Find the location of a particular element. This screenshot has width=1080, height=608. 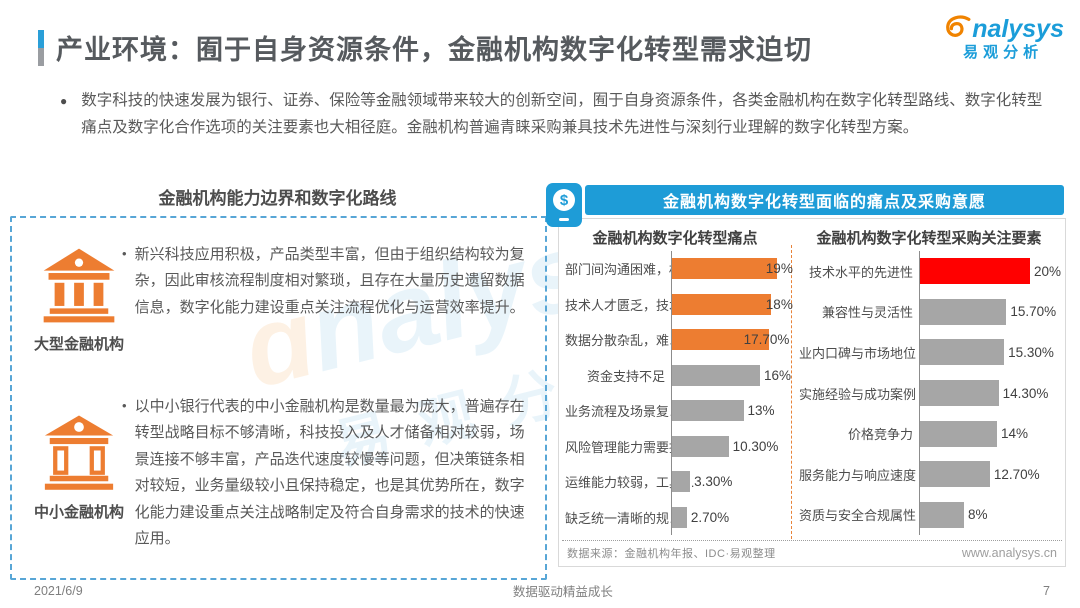

bar-value: 13% is located at coordinates (761, 411).